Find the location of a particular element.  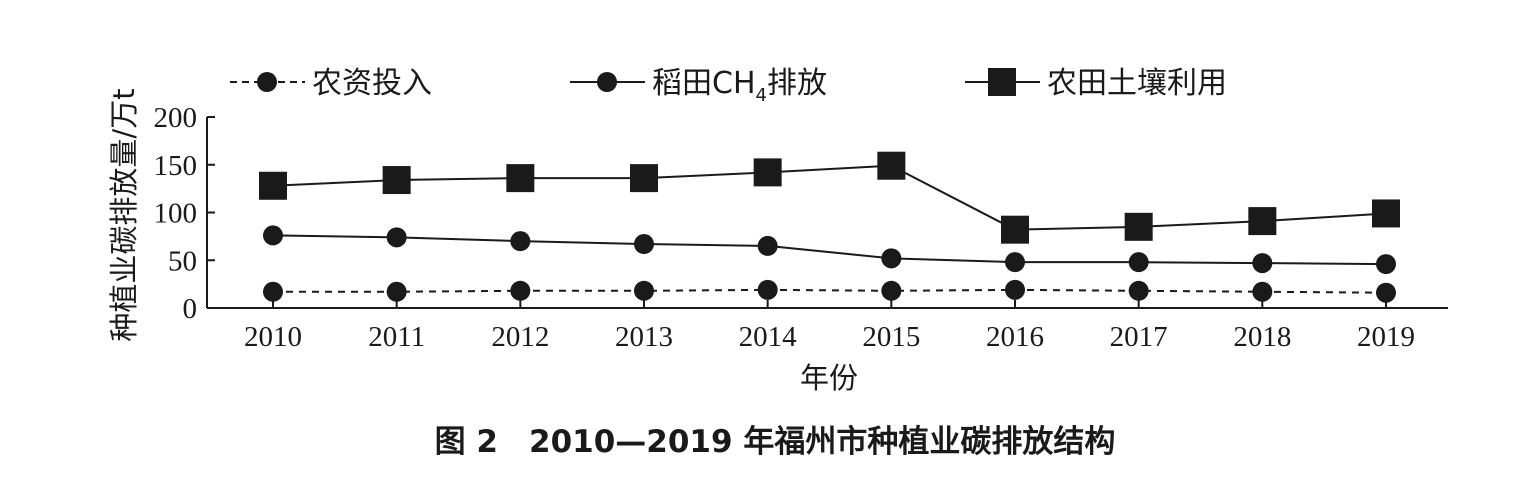

legend-item-paddy-ch4: 稻田CH4排放 is located at coordinates (698, 86).